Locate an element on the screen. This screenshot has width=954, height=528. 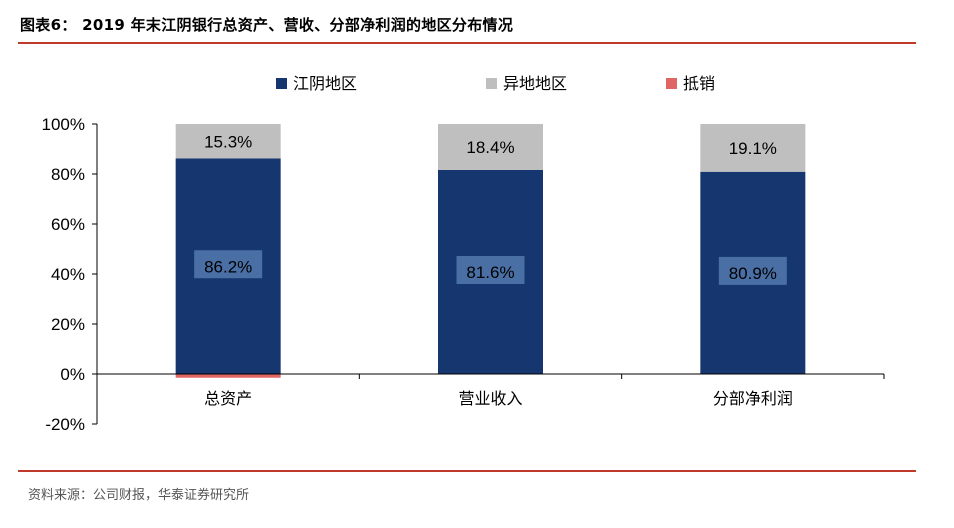
legend: 江阴地区 异地地区 抵销 is located at coordinates (495, 83).